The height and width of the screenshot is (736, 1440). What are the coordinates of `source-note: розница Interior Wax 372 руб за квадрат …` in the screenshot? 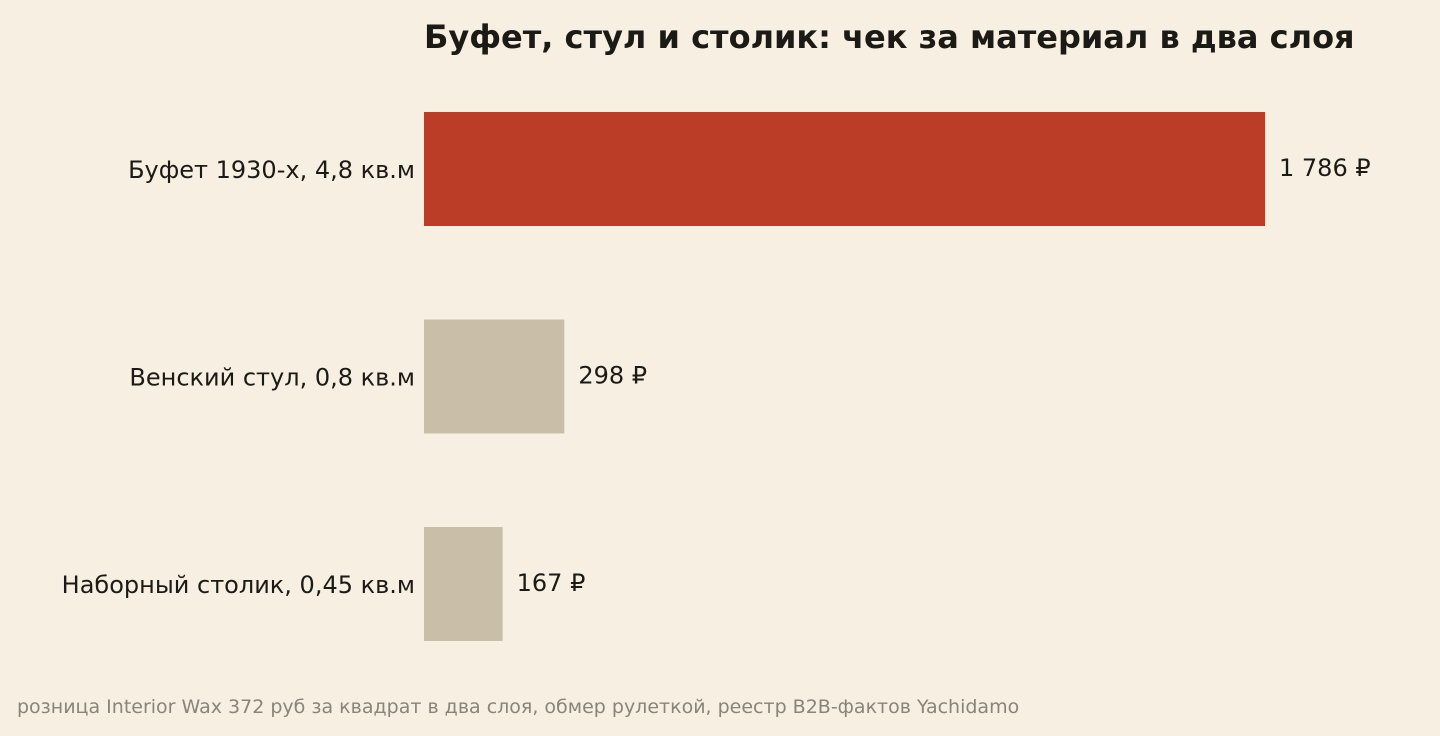 It's located at (518, 707).